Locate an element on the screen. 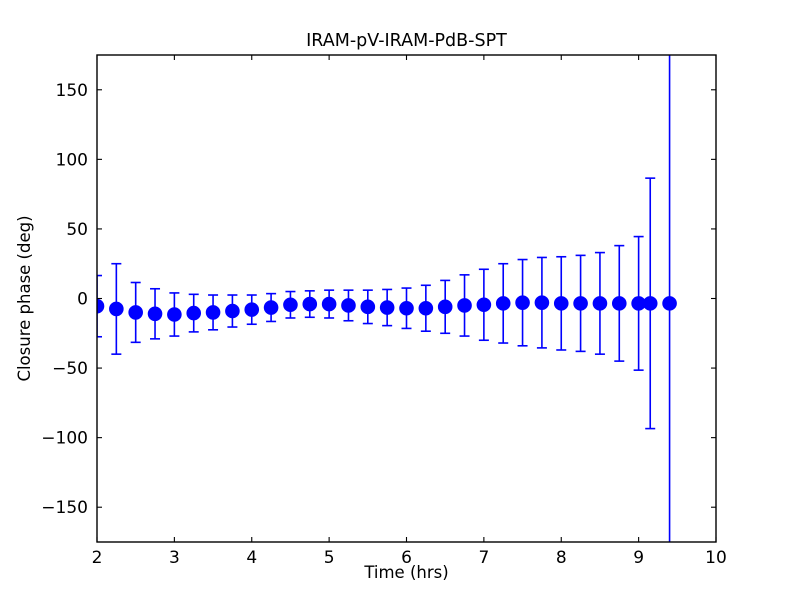  x-tick-label: 7 is located at coordinates (483, 558).